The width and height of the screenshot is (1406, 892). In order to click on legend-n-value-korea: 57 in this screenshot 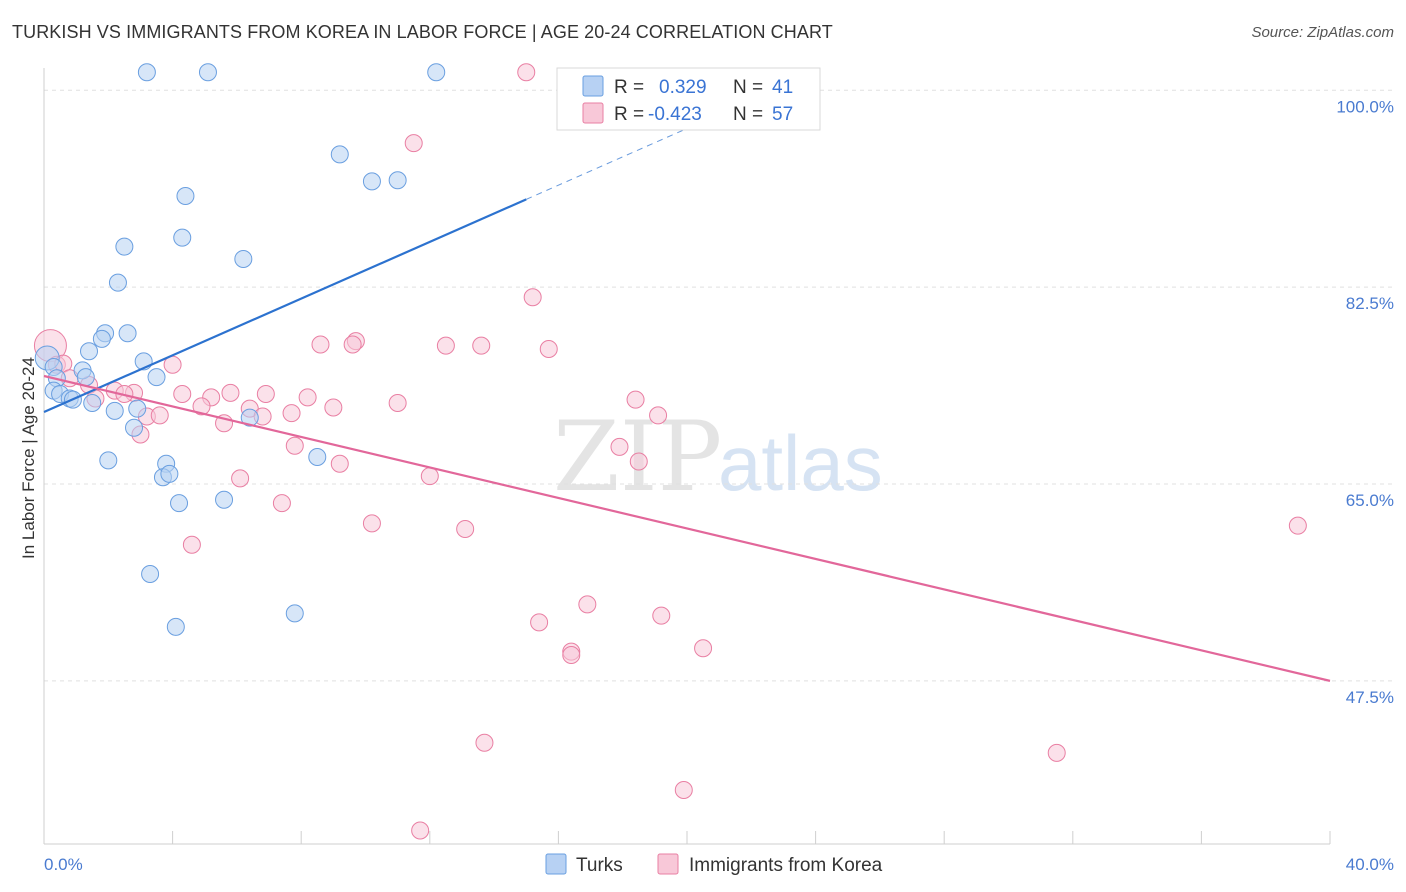, I will do `click(782, 114)`.